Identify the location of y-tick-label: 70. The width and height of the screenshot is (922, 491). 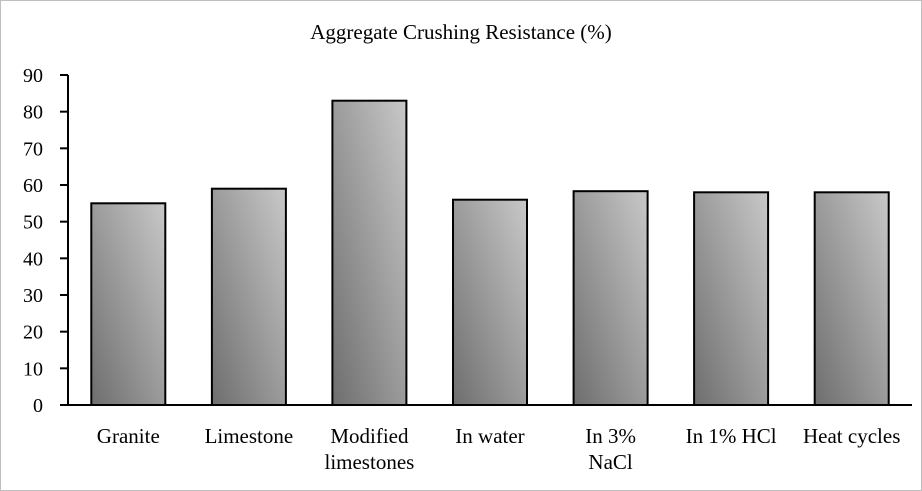
(33, 149).